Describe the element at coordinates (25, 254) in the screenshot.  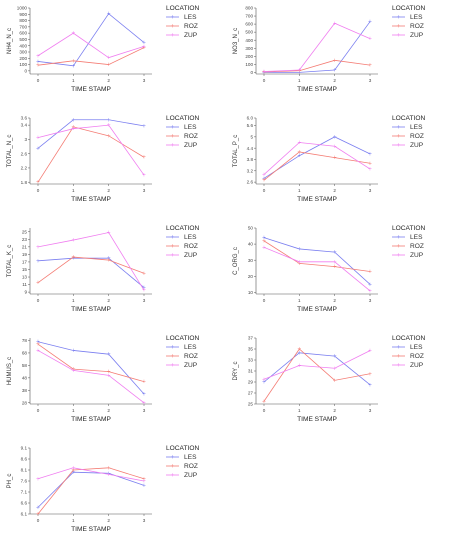
I see `y-tick-label: 19` at that location.